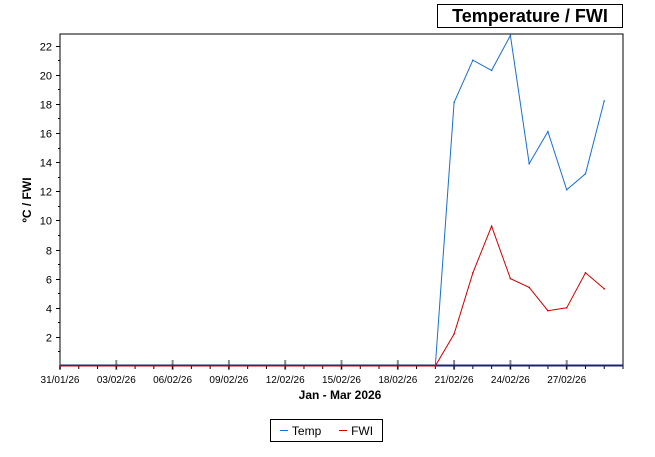  I want to click on x-tick-label: 03/02/26, so click(116, 380).